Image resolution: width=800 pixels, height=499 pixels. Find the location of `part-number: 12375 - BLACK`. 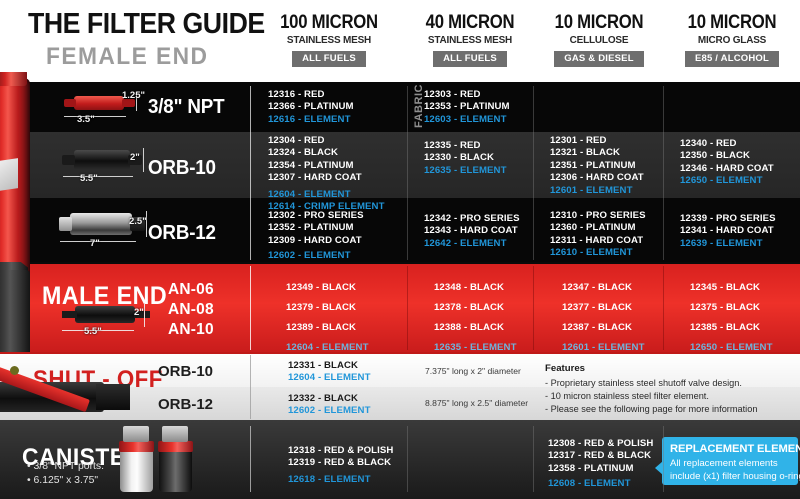

part-number: 12375 - BLACK is located at coordinates (725, 307).